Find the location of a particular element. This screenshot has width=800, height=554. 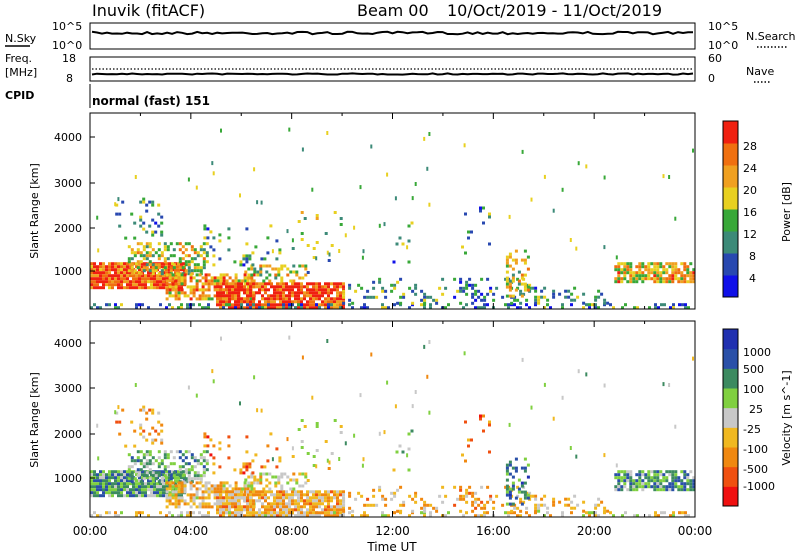

x-tick-label: 08:00 is located at coordinates (291, 531).